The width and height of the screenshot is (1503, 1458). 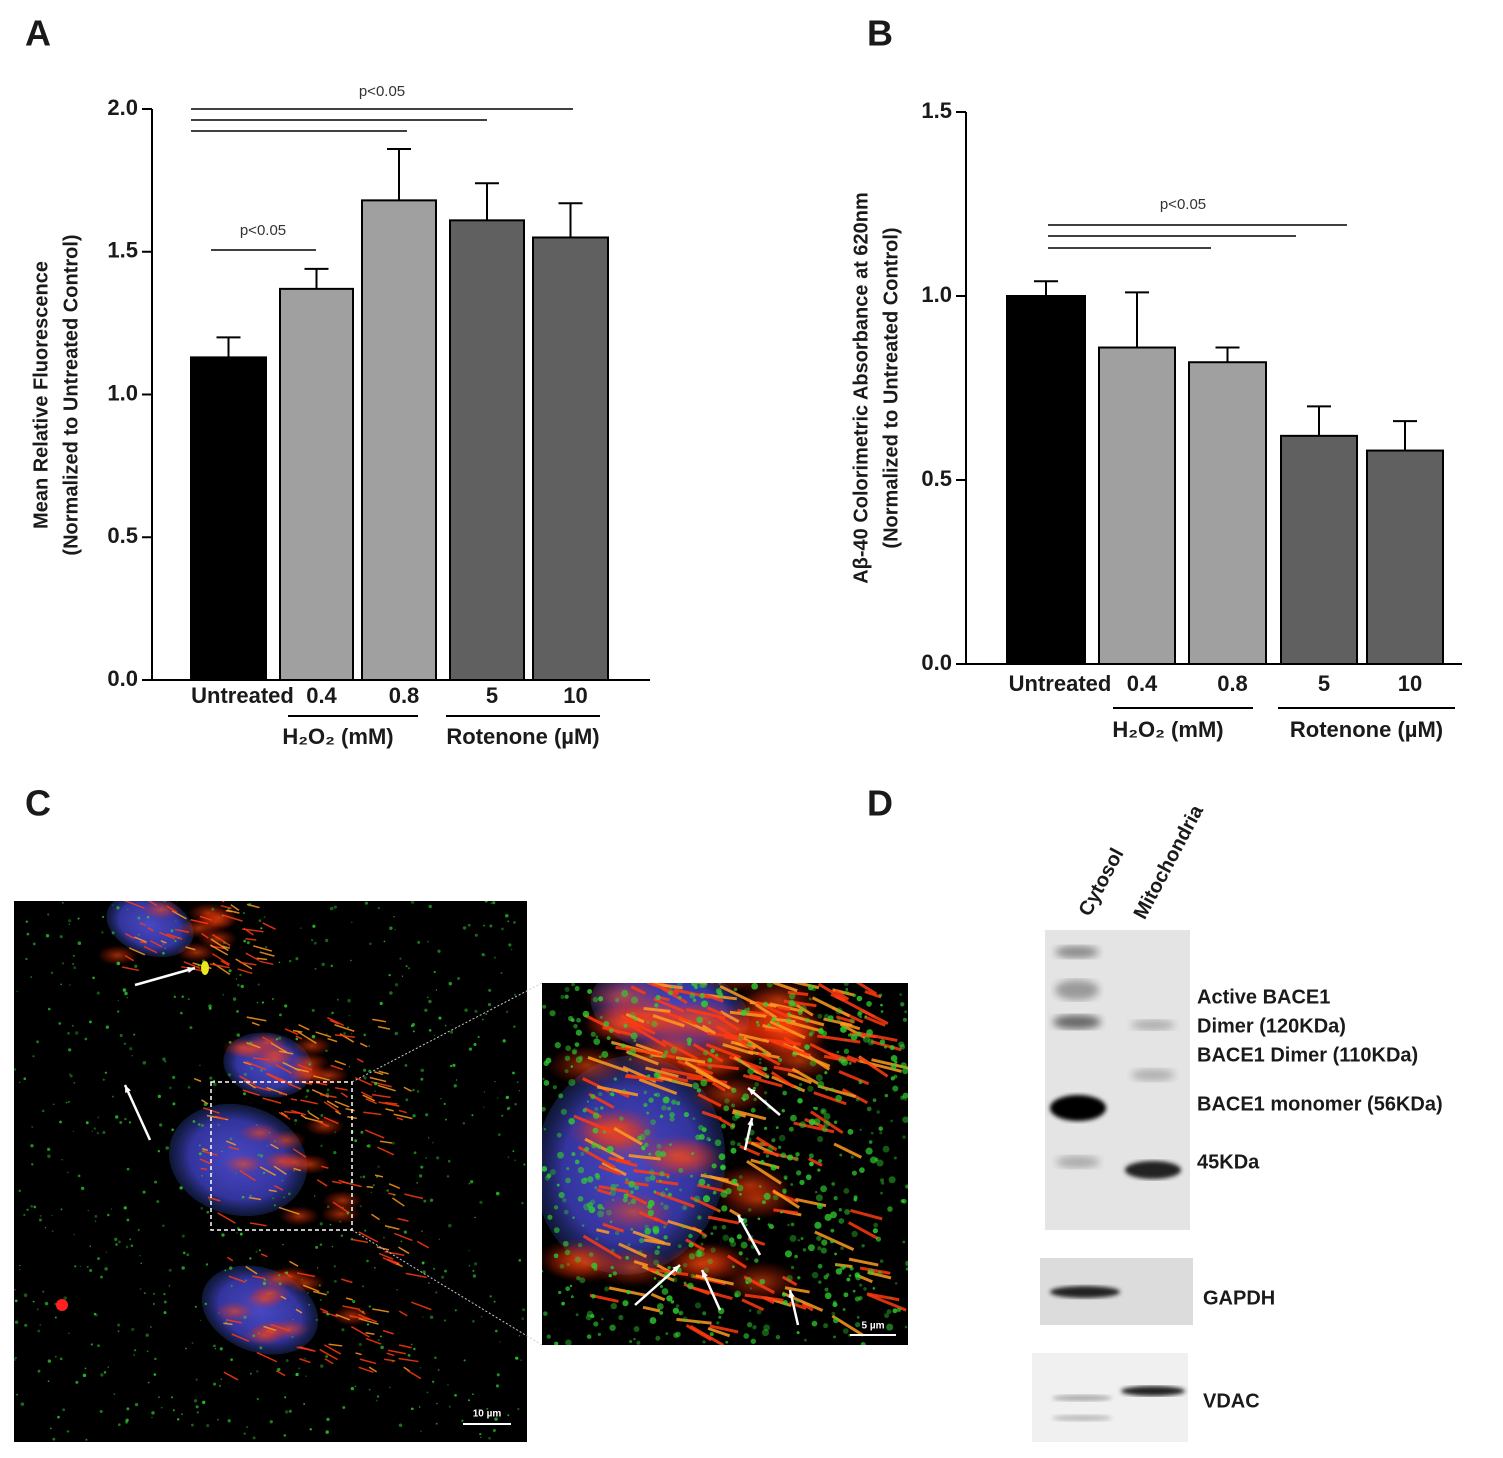 What do you see at coordinates (705, 1274) in the screenshot?
I see `arrow-head` at bounding box center [705, 1274].